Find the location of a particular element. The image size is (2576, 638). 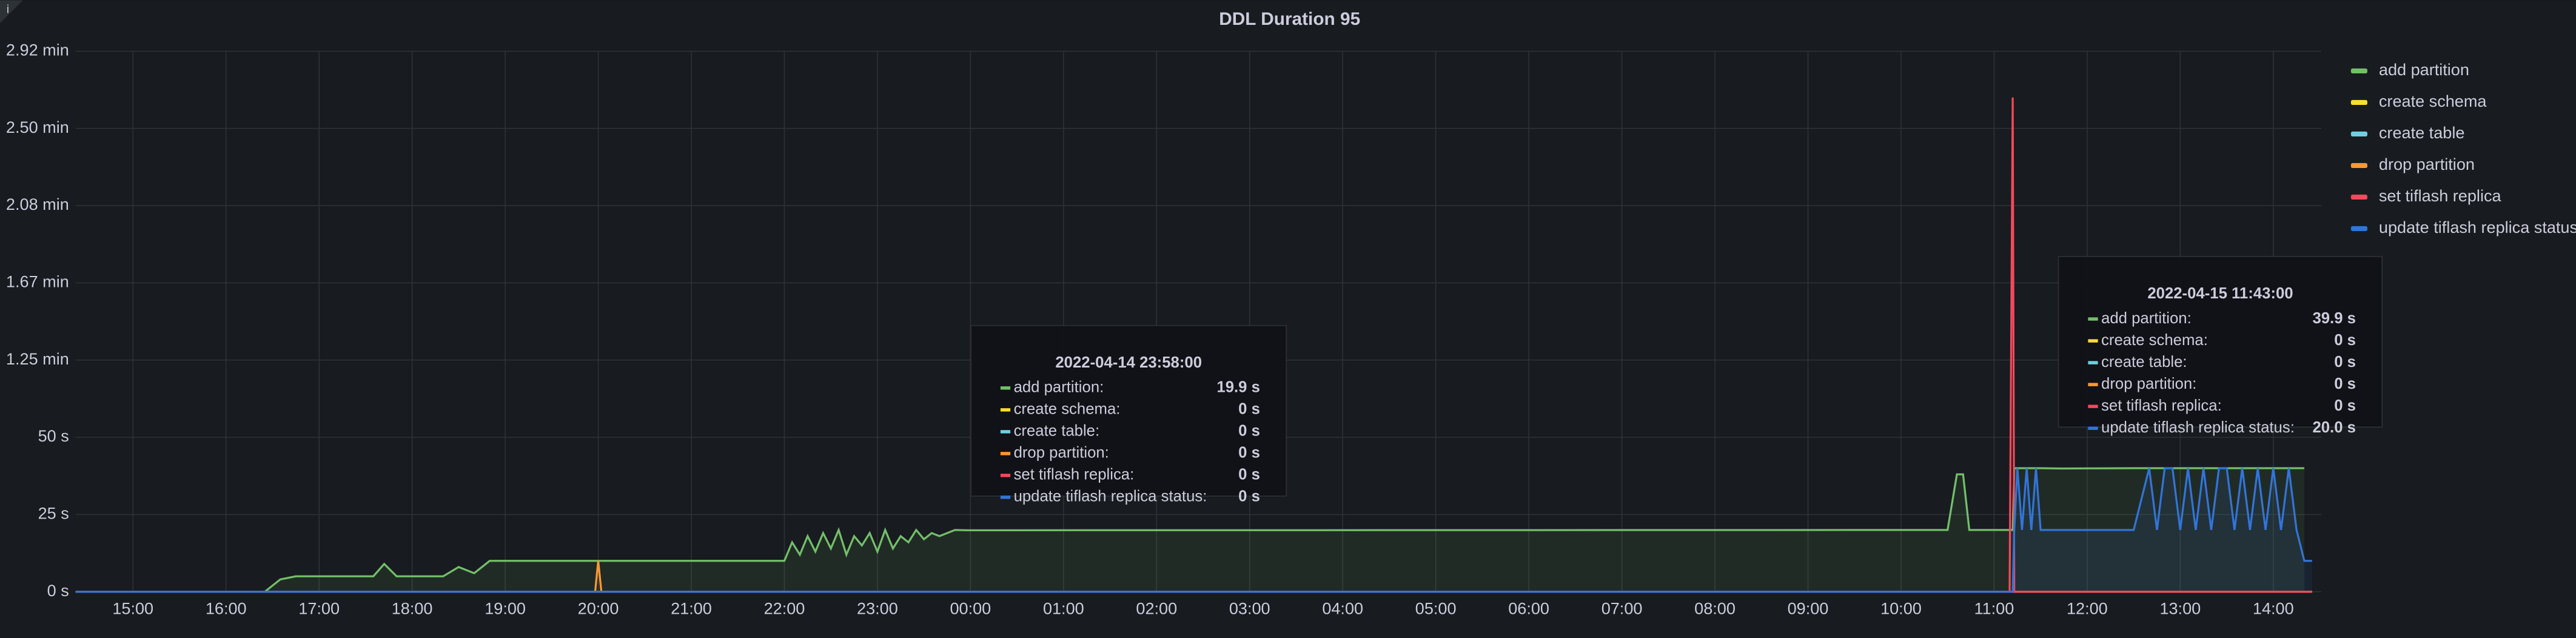

x-tick-label: 10:00 is located at coordinates (1901, 608).